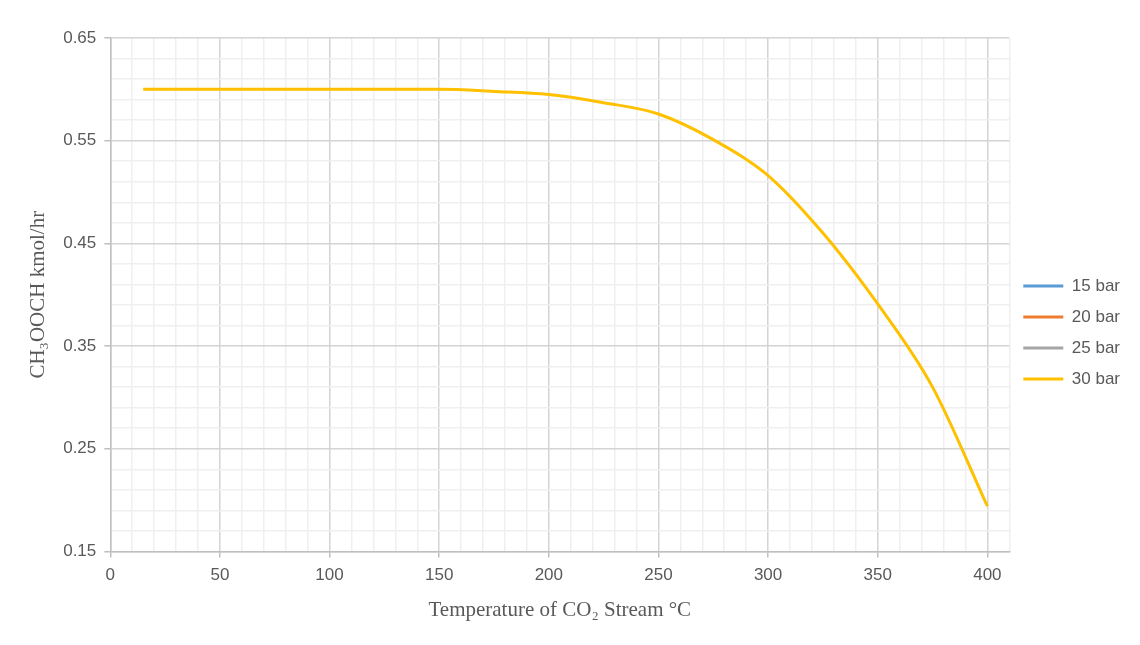  I want to click on x-tick-label: 250, so click(658, 575).